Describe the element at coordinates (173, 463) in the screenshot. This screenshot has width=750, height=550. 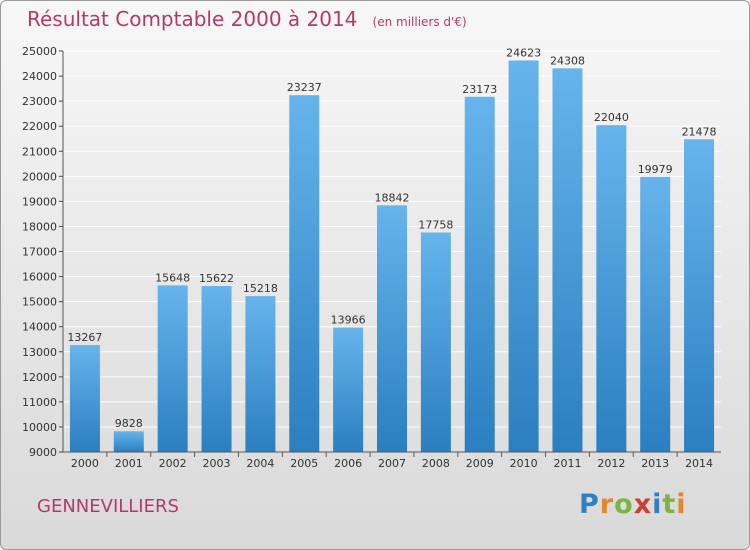
I see `x-tick-label: 2002` at that location.